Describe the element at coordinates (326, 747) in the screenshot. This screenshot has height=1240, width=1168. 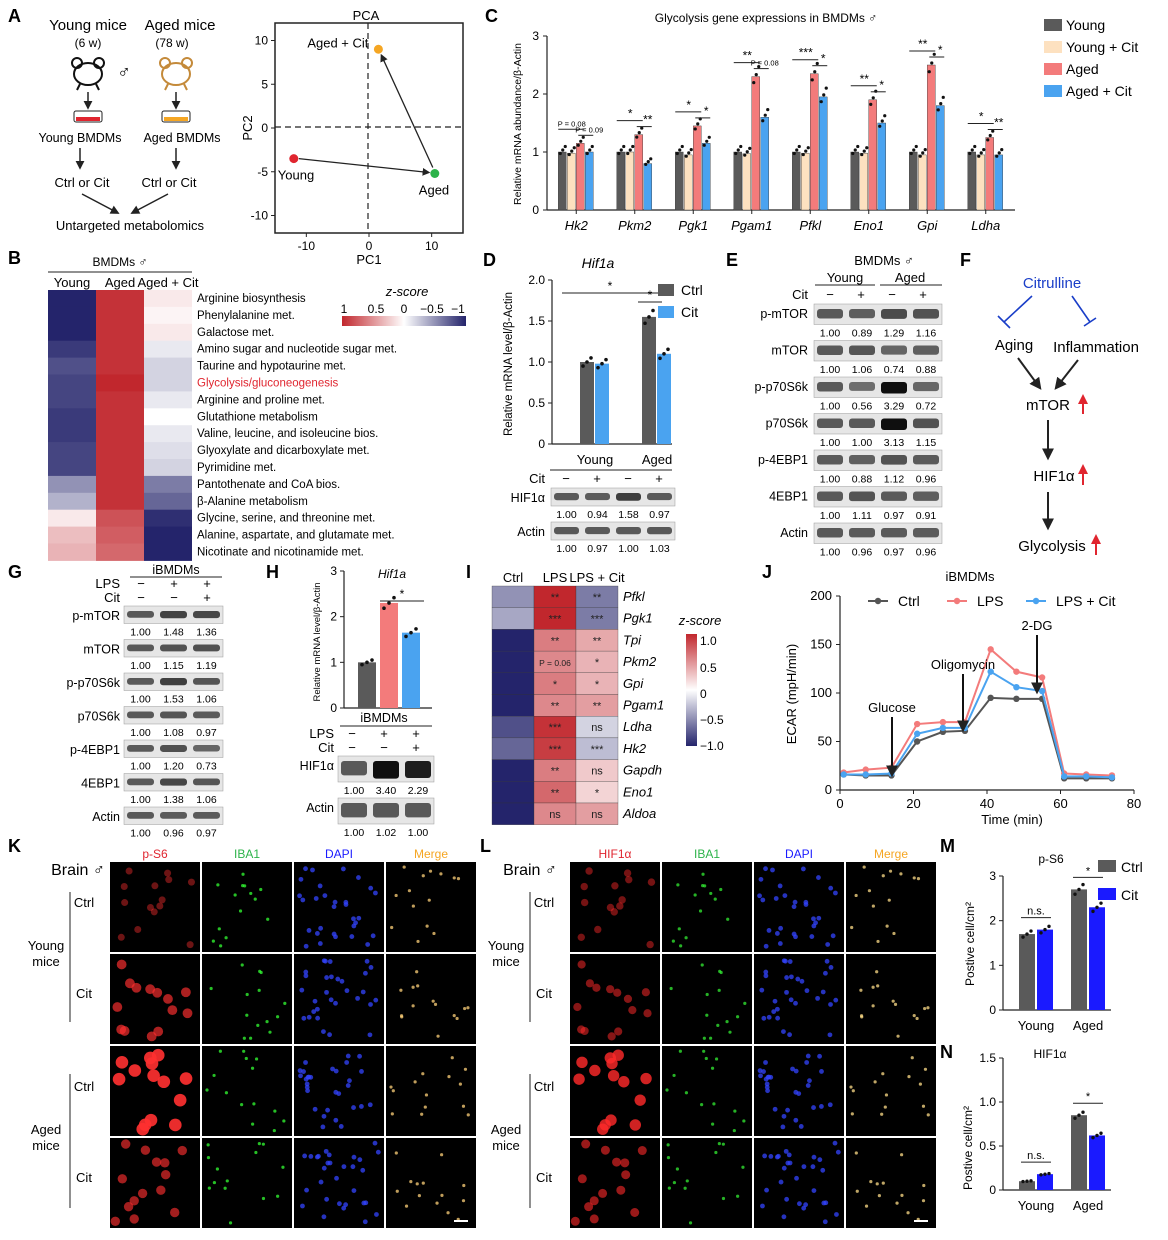
I see `cit-label: Cit` at that location.